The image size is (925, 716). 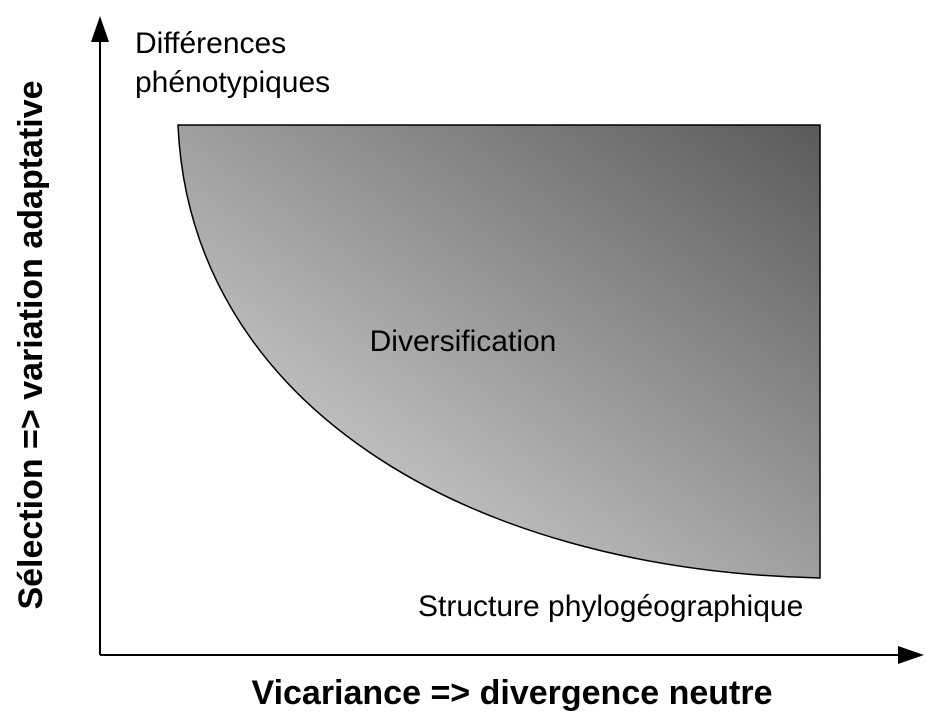 What do you see at coordinates (512, 693) in the screenshot?
I see `x-axis-title: Vicariance => divergence neutre` at bounding box center [512, 693].